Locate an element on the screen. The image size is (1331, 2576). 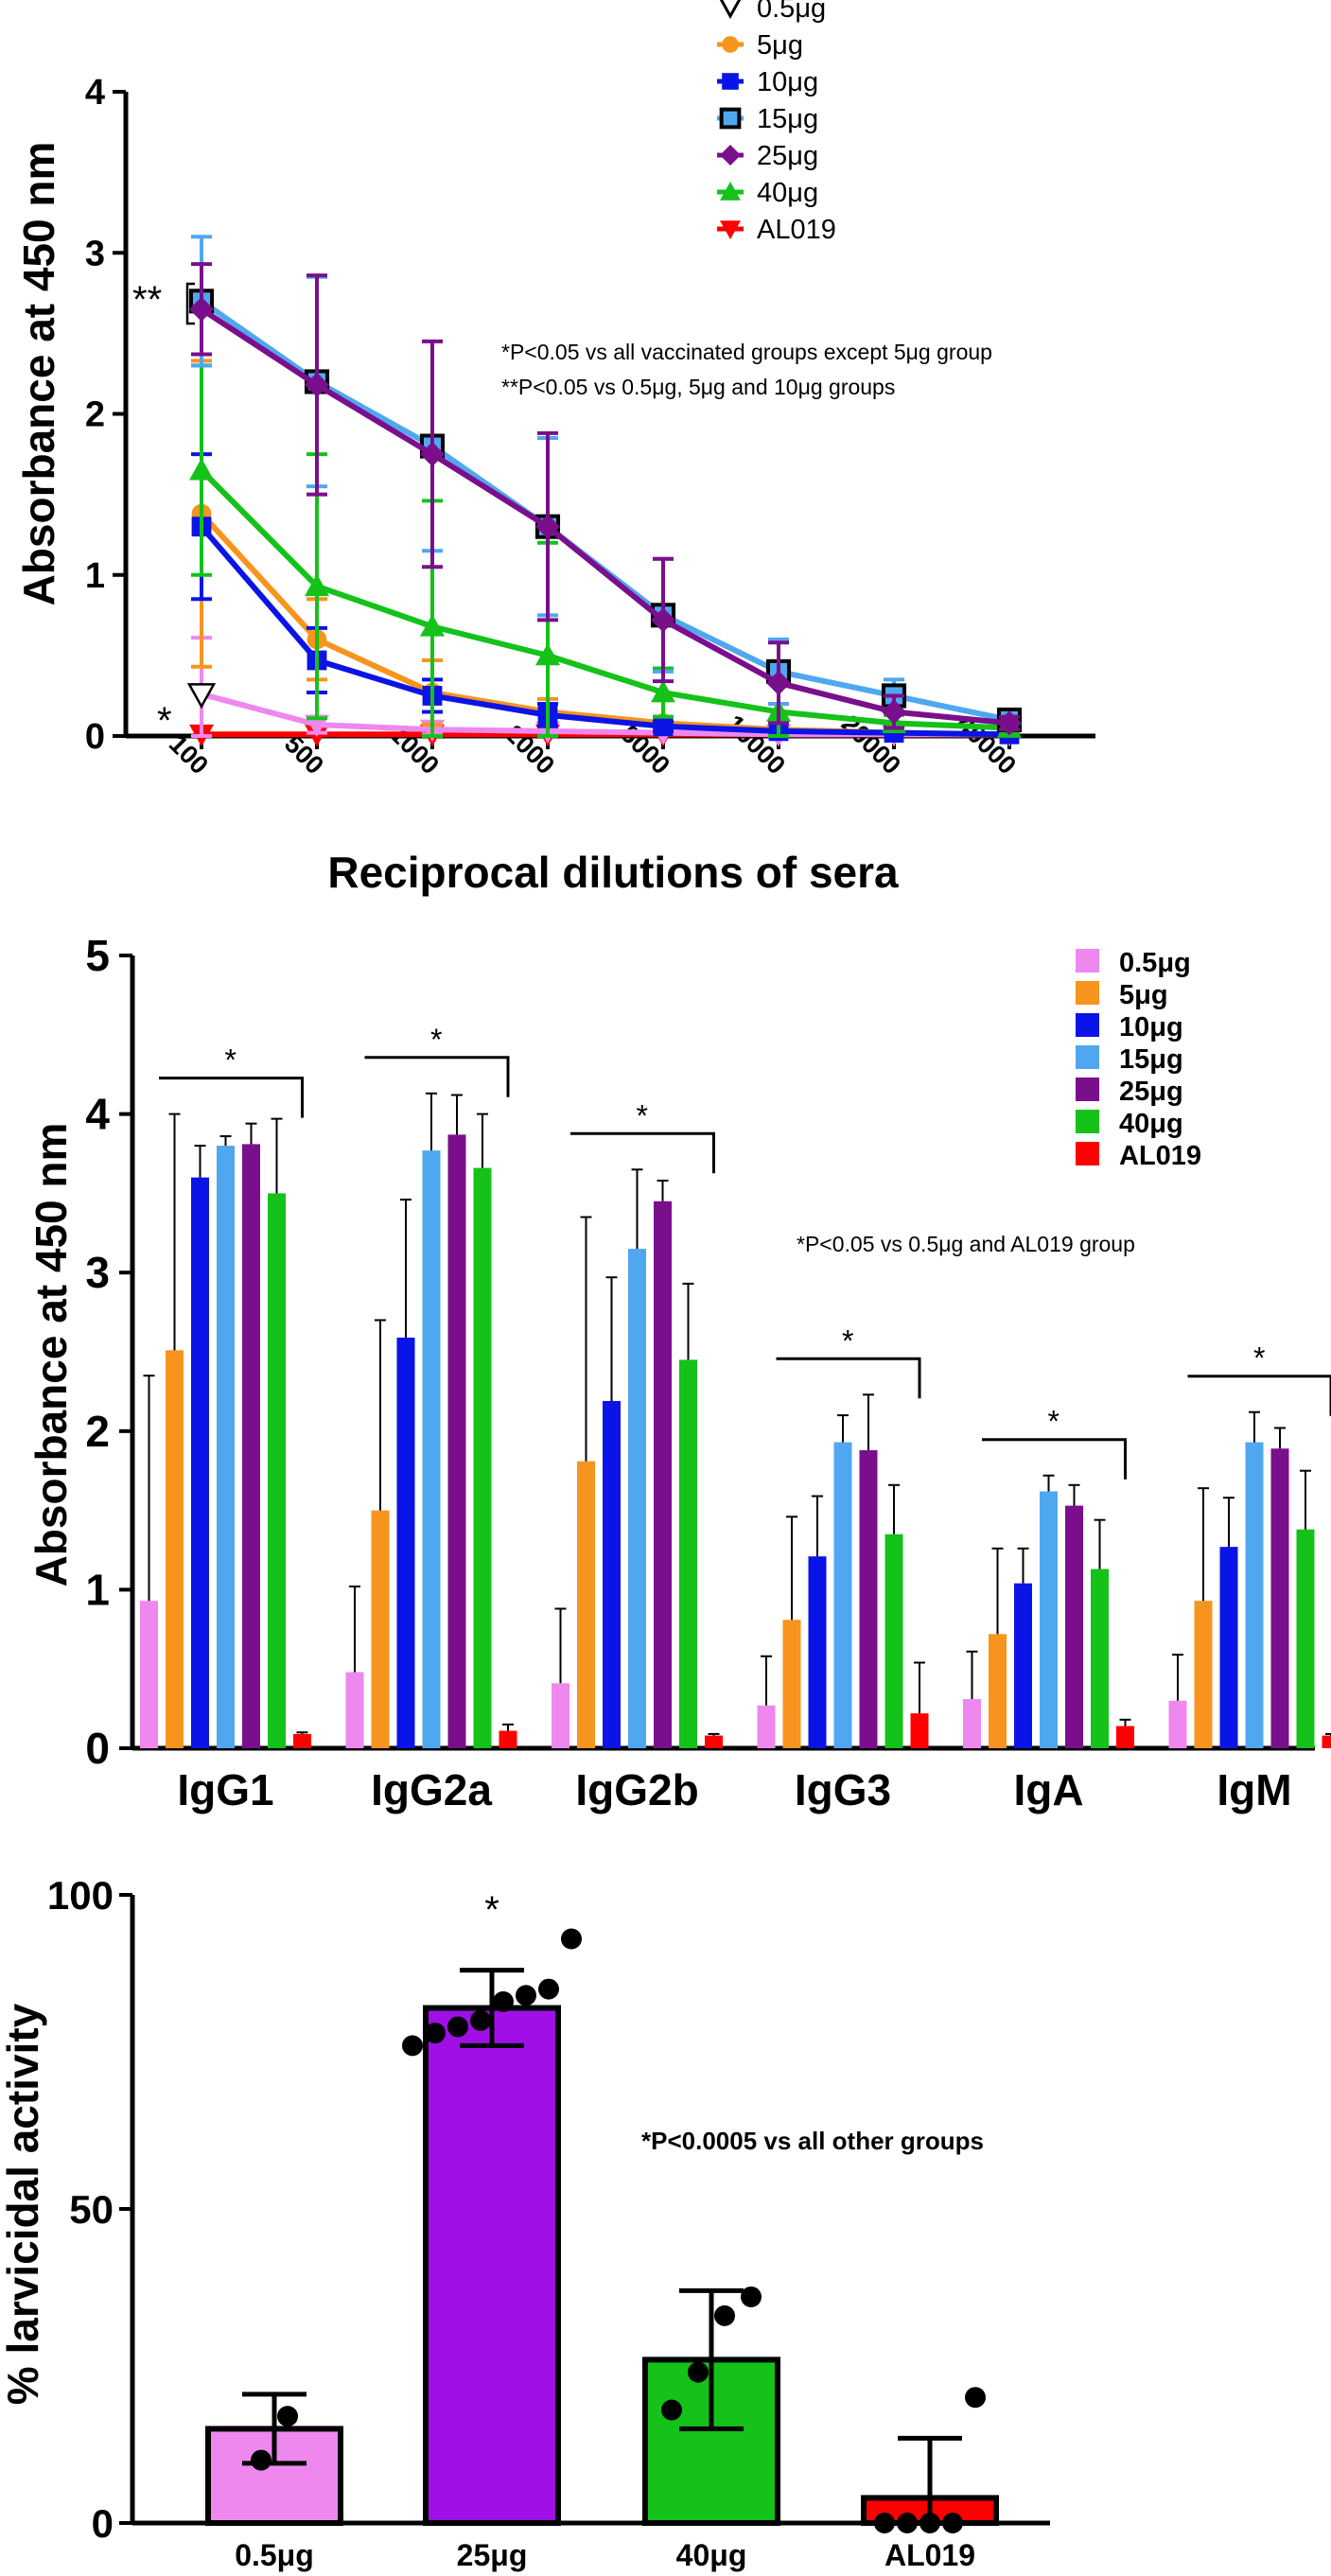
legend-item-15ug: 15μg is located at coordinates (1129, 1059).